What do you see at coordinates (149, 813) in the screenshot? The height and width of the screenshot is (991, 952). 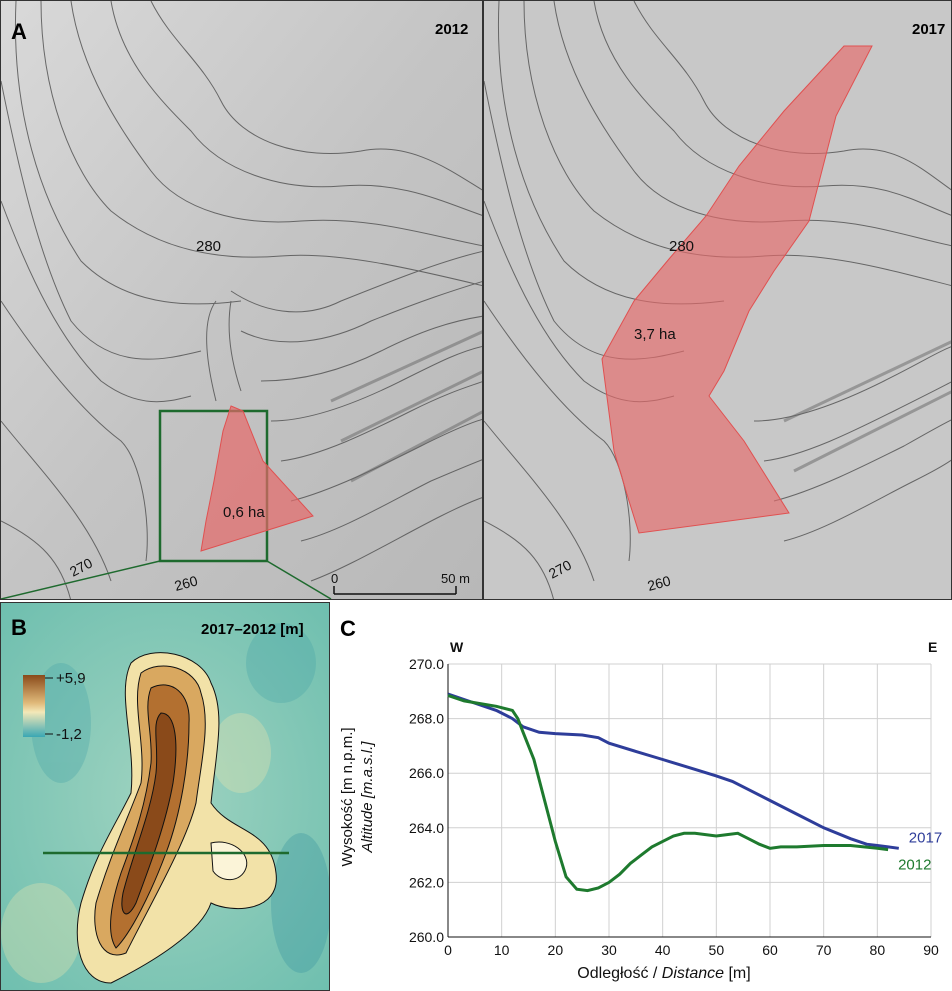 I see `change-area-core` at bounding box center [149, 813].